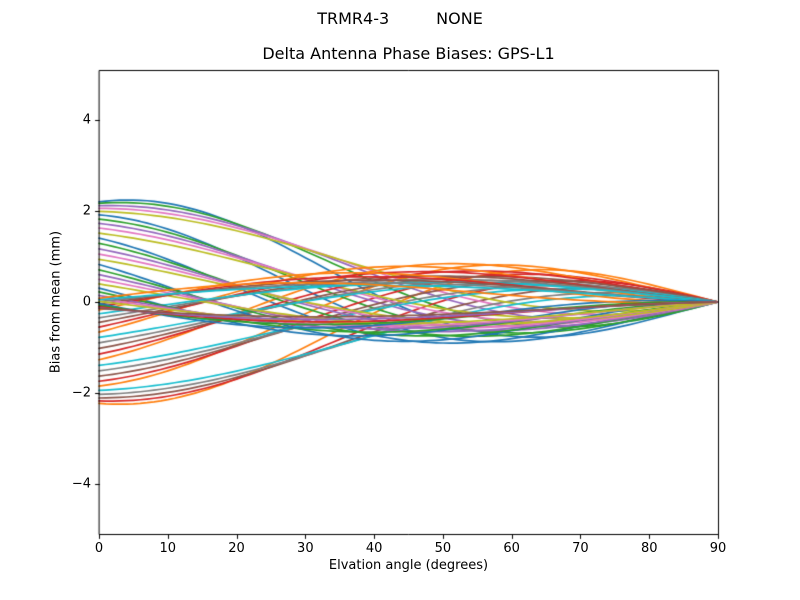 The image size is (800, 600). I want to click on x-tick-label: 10, so click(168, 548).